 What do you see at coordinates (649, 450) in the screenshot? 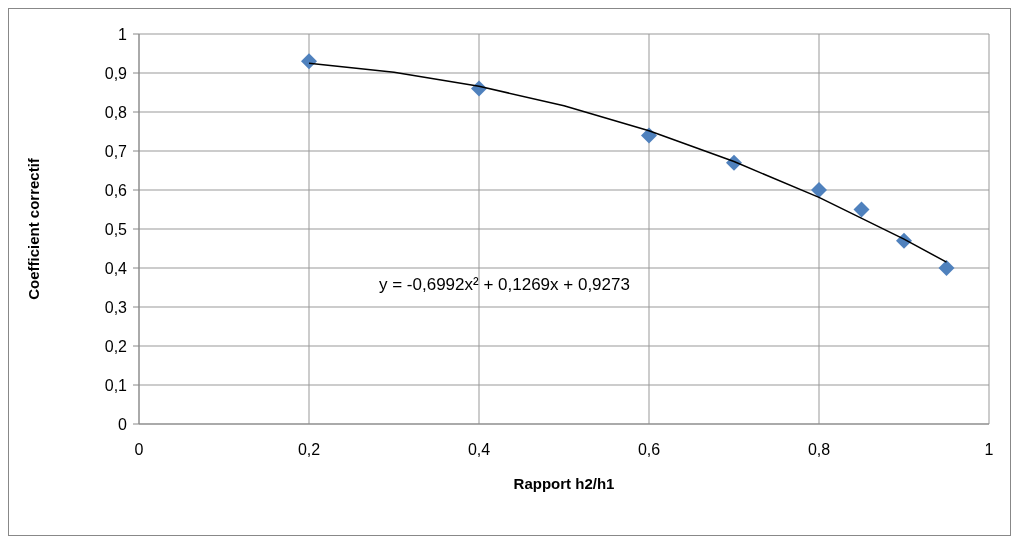
I see `x-tick-label: 0,6` at bounding box center [649, 450].